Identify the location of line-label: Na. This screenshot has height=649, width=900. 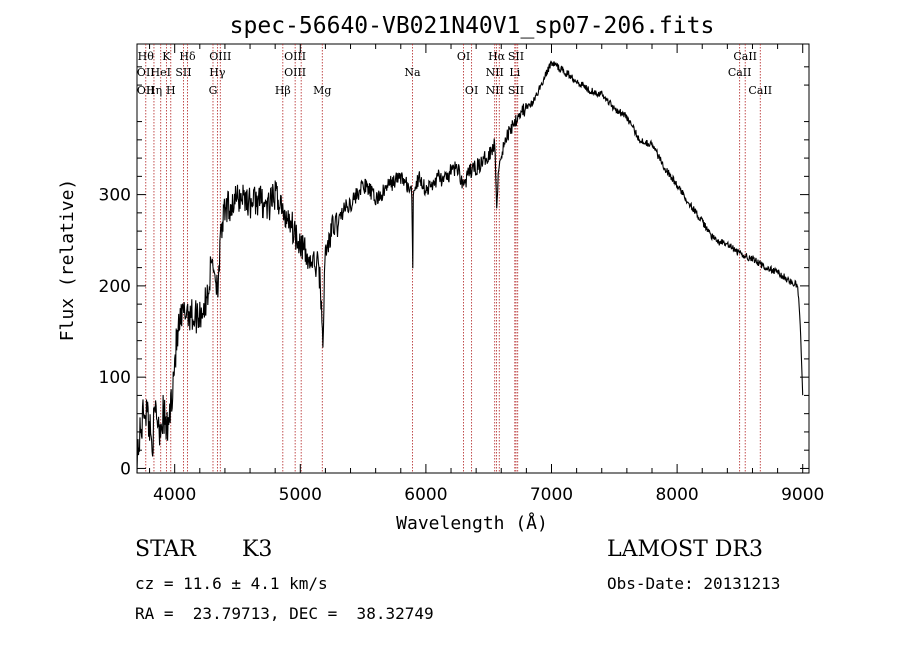
(412, 72).